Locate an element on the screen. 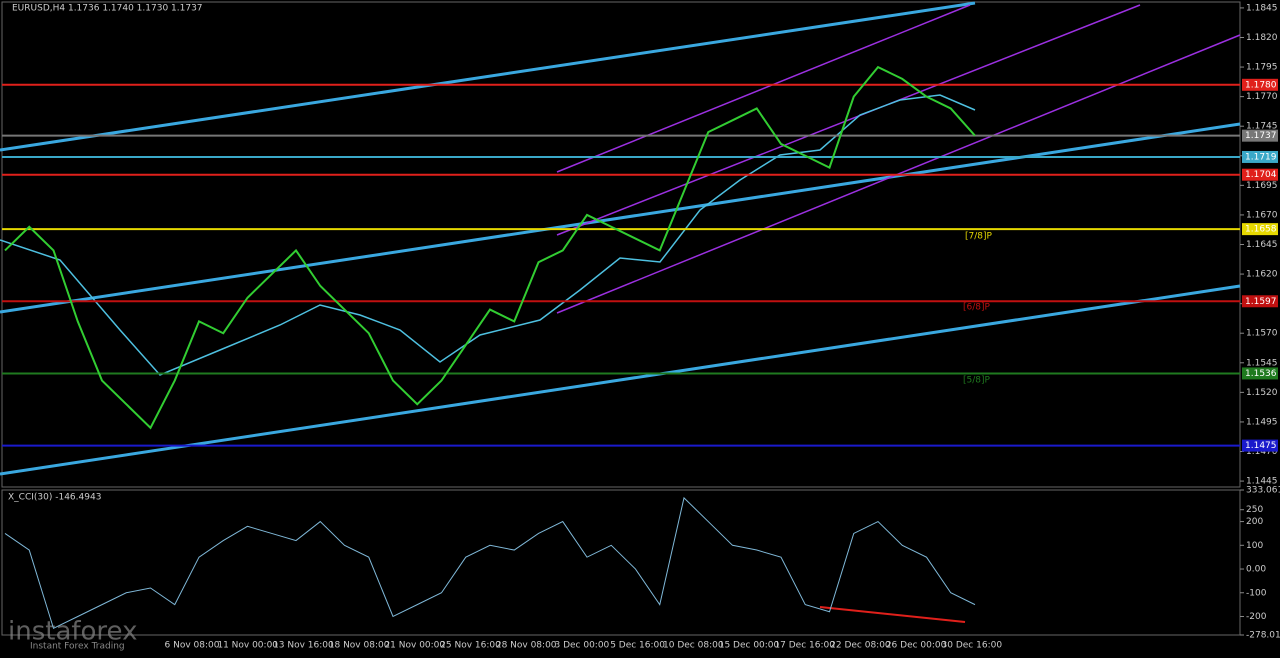 This screenshot has width=1280, height=658. date-label: 13 Nov 16:00 is located at coordinates (303, 646).